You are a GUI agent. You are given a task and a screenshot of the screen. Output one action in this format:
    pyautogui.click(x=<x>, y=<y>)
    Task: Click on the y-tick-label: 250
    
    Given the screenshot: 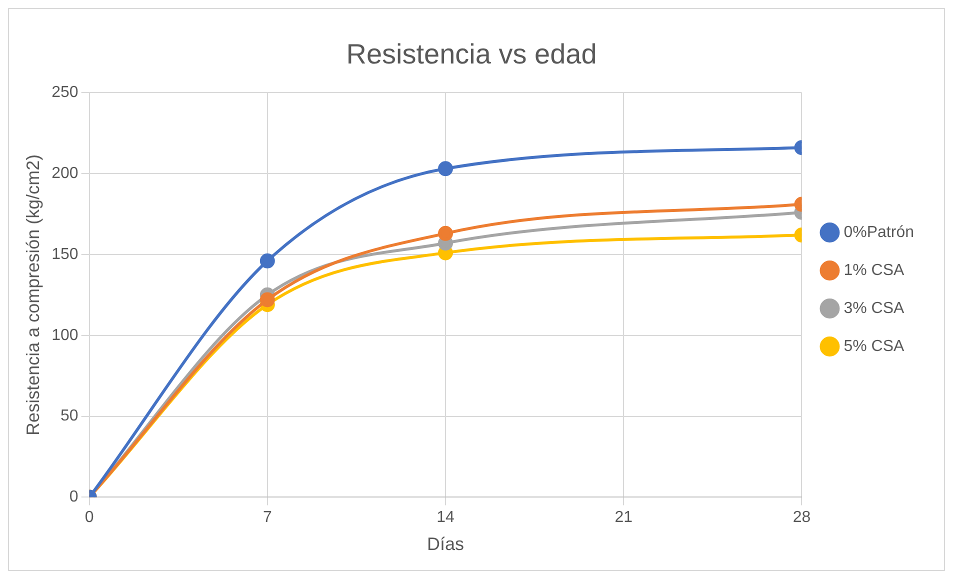 What is the action you would take?
    pyautogui.click(x=65, y=93)
    